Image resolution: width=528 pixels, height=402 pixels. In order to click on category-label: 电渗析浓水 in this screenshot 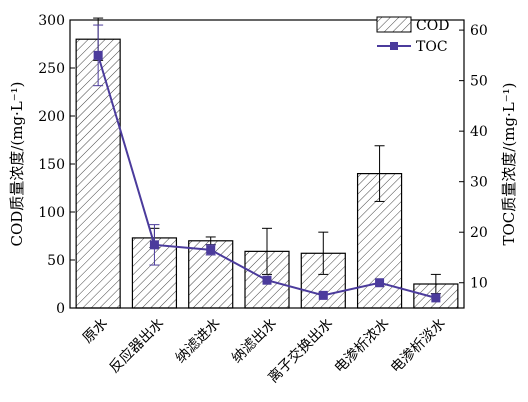, I will do `click(362, 346)`.